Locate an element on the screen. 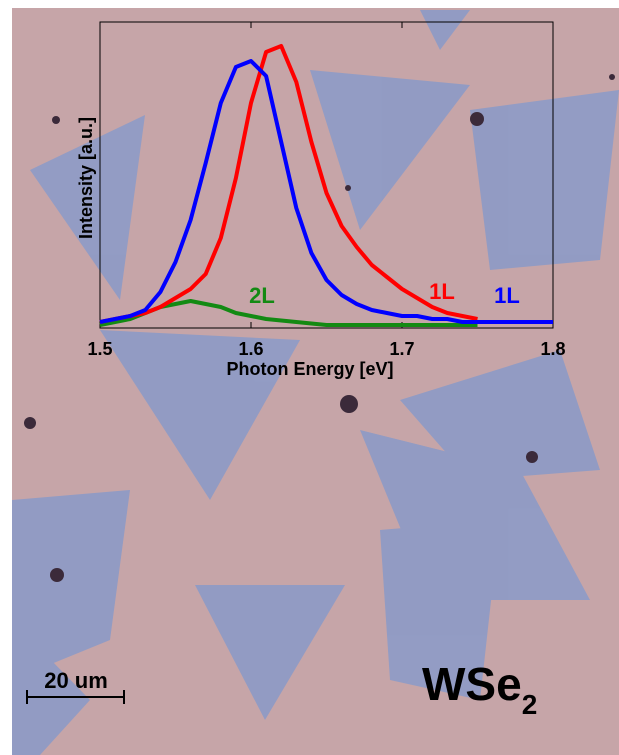 This screenshot has height=755, width=619. x-tick-label: 1.7 is located at coordinates (401, 349).